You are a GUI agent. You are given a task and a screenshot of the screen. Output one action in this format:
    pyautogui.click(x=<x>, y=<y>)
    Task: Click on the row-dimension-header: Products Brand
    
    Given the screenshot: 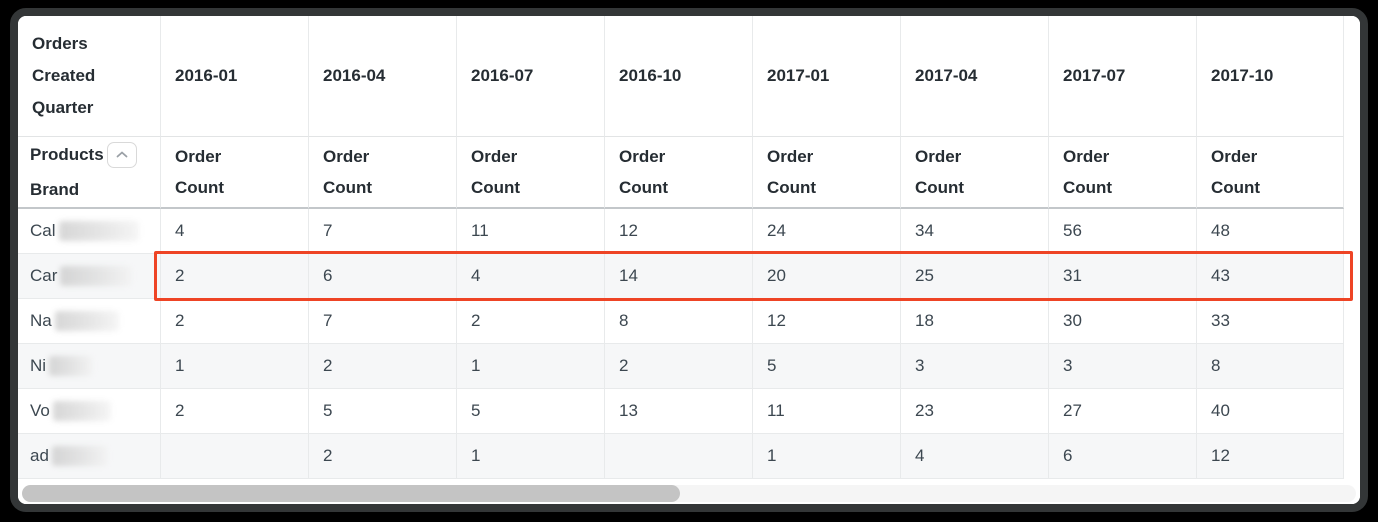 What is the action you would take?
    pyautogui.click(x=89, y=173)
    